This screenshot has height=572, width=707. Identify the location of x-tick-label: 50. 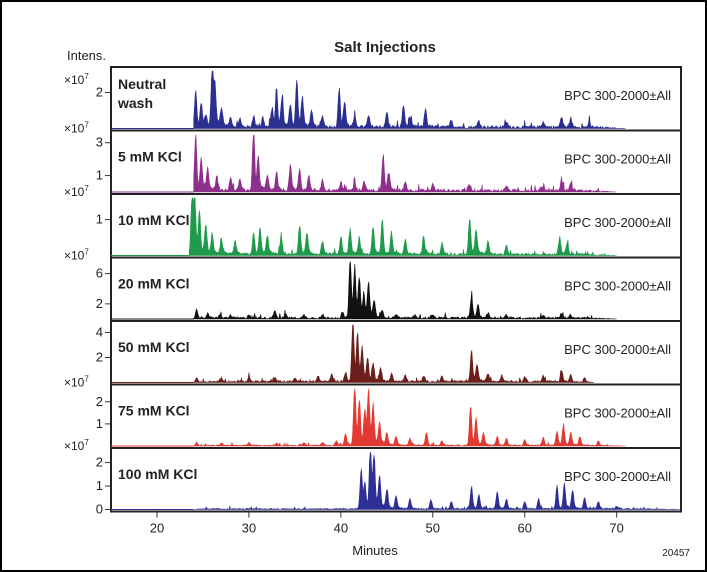
(433, 528).